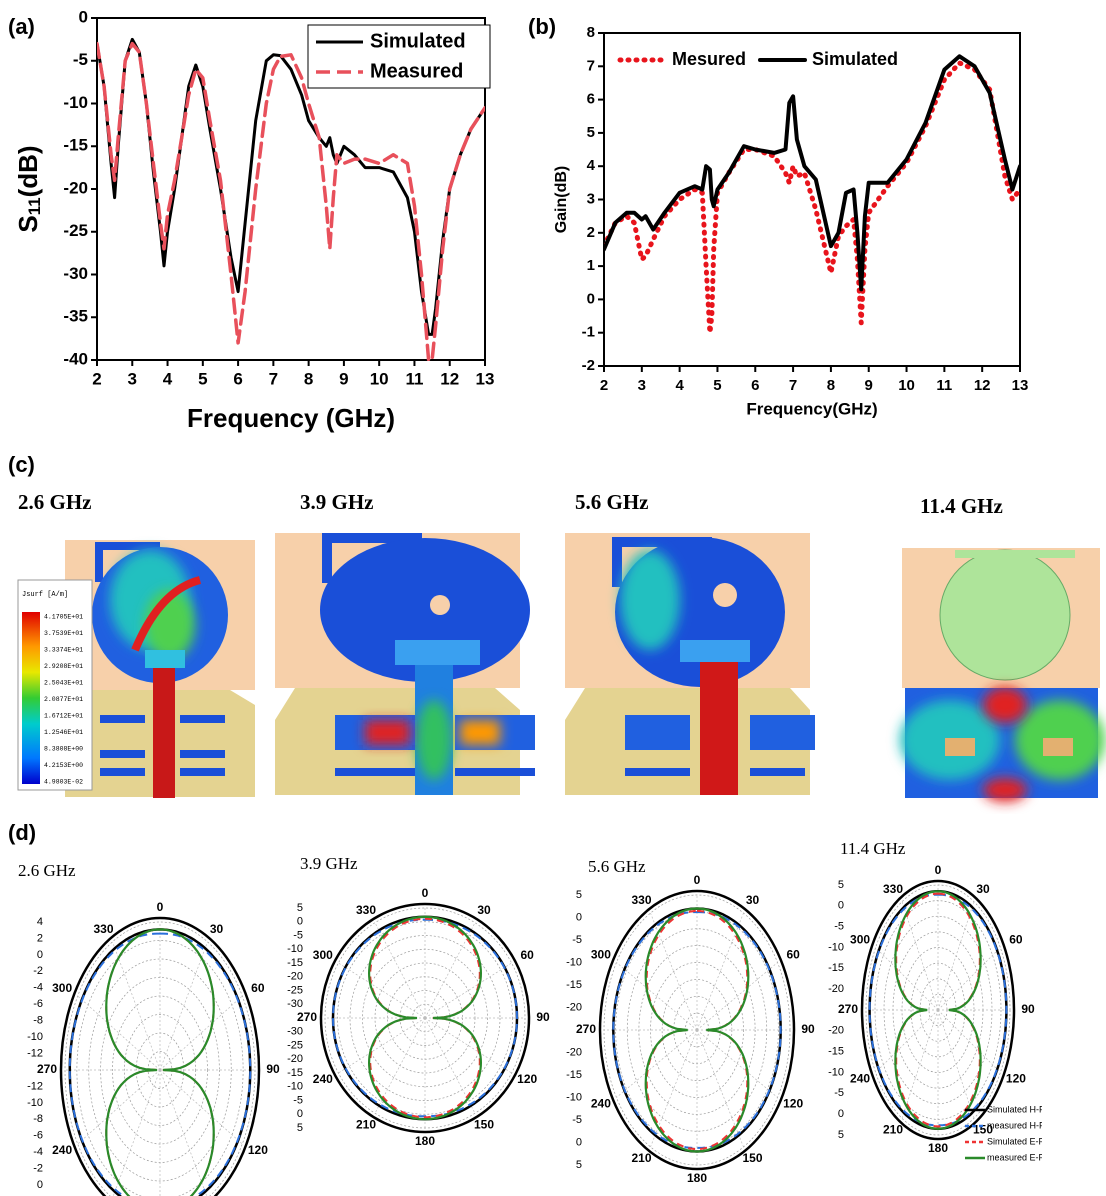 This screenshot has height=1196, width=1106. What do you see at coordinates (28, 223) in the screenshot?
I see `y-axis-label-main: S` at bounding box center [28, 223].